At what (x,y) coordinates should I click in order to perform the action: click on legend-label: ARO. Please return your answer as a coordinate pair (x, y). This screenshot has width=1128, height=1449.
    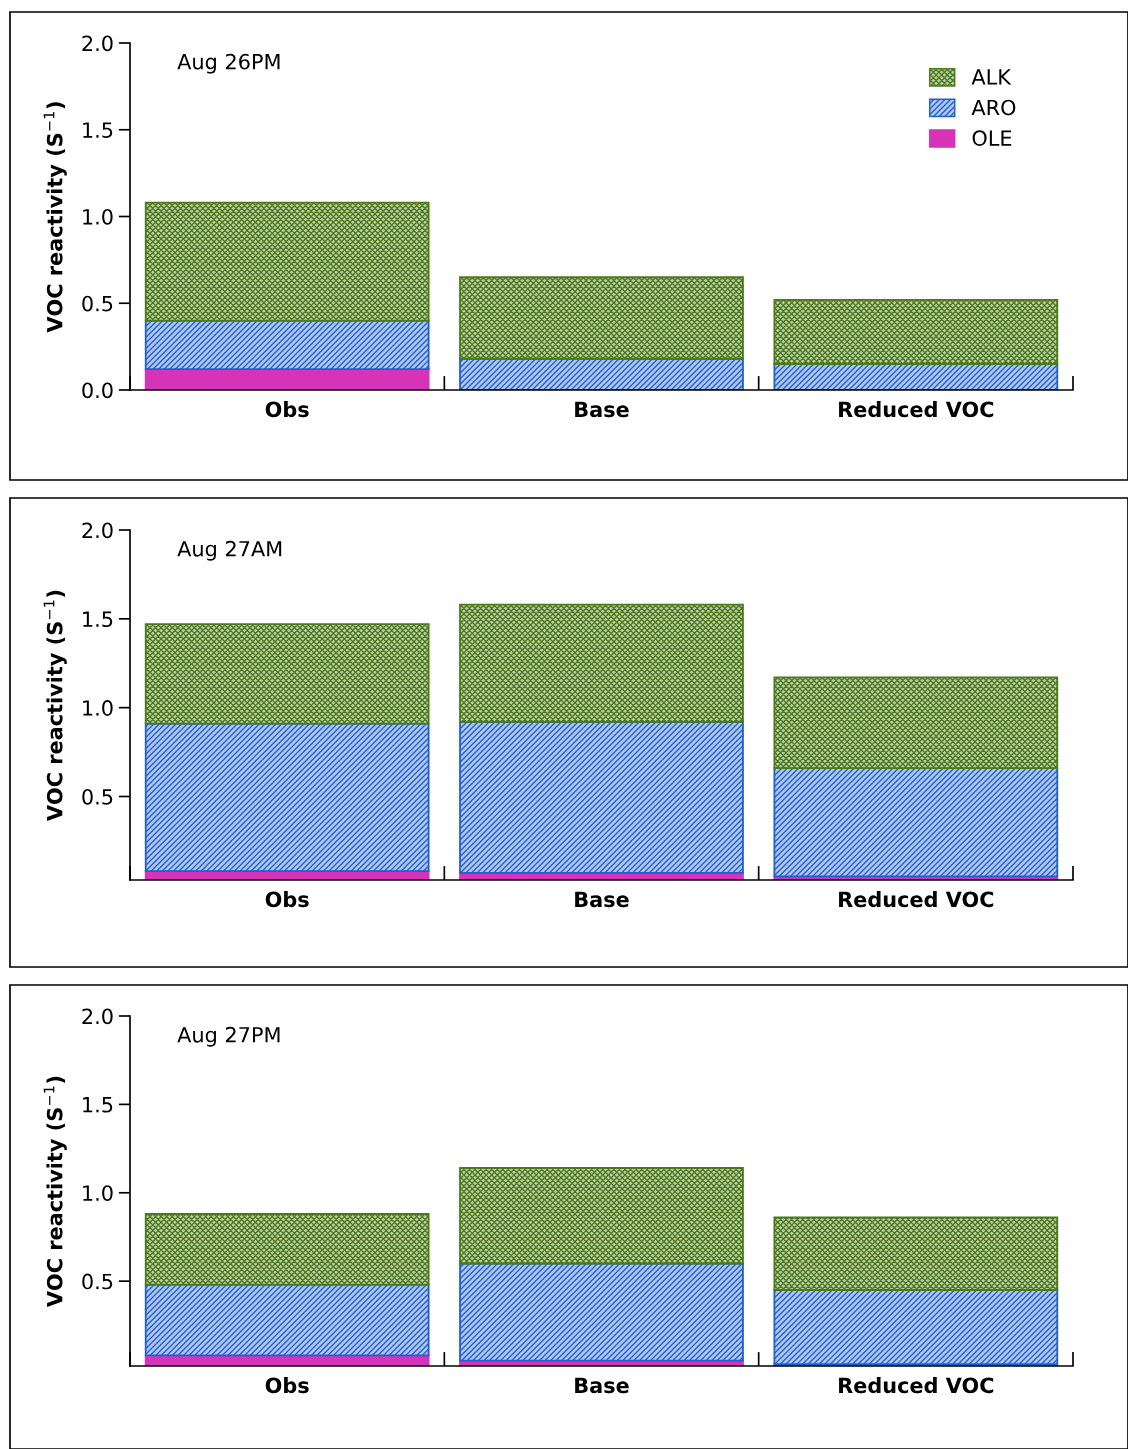
    Looking at the image, I should click on (993, 107).